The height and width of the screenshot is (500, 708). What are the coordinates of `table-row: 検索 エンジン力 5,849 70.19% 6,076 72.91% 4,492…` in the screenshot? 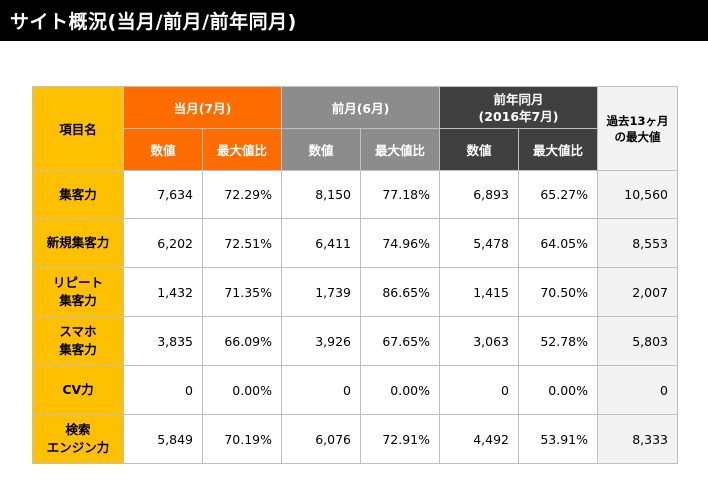 It's located at (355, 439).